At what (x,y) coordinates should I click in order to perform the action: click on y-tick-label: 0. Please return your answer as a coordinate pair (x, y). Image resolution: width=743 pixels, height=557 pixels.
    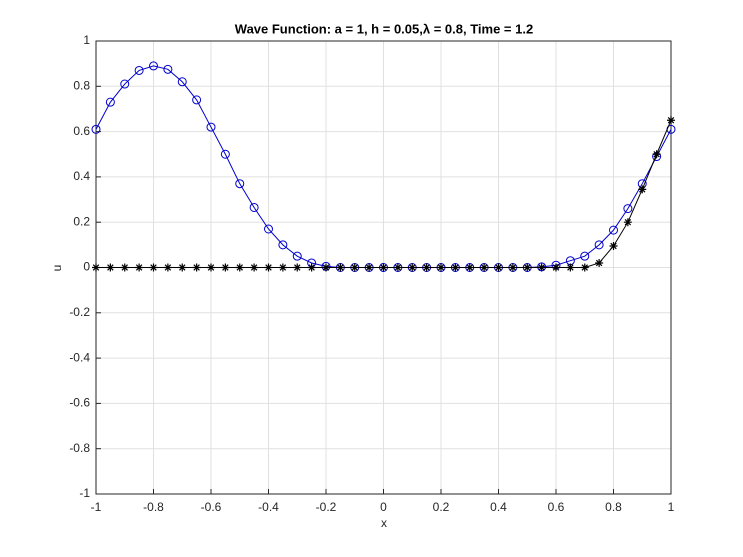
    Looking at the image, I should click on (86, 267).